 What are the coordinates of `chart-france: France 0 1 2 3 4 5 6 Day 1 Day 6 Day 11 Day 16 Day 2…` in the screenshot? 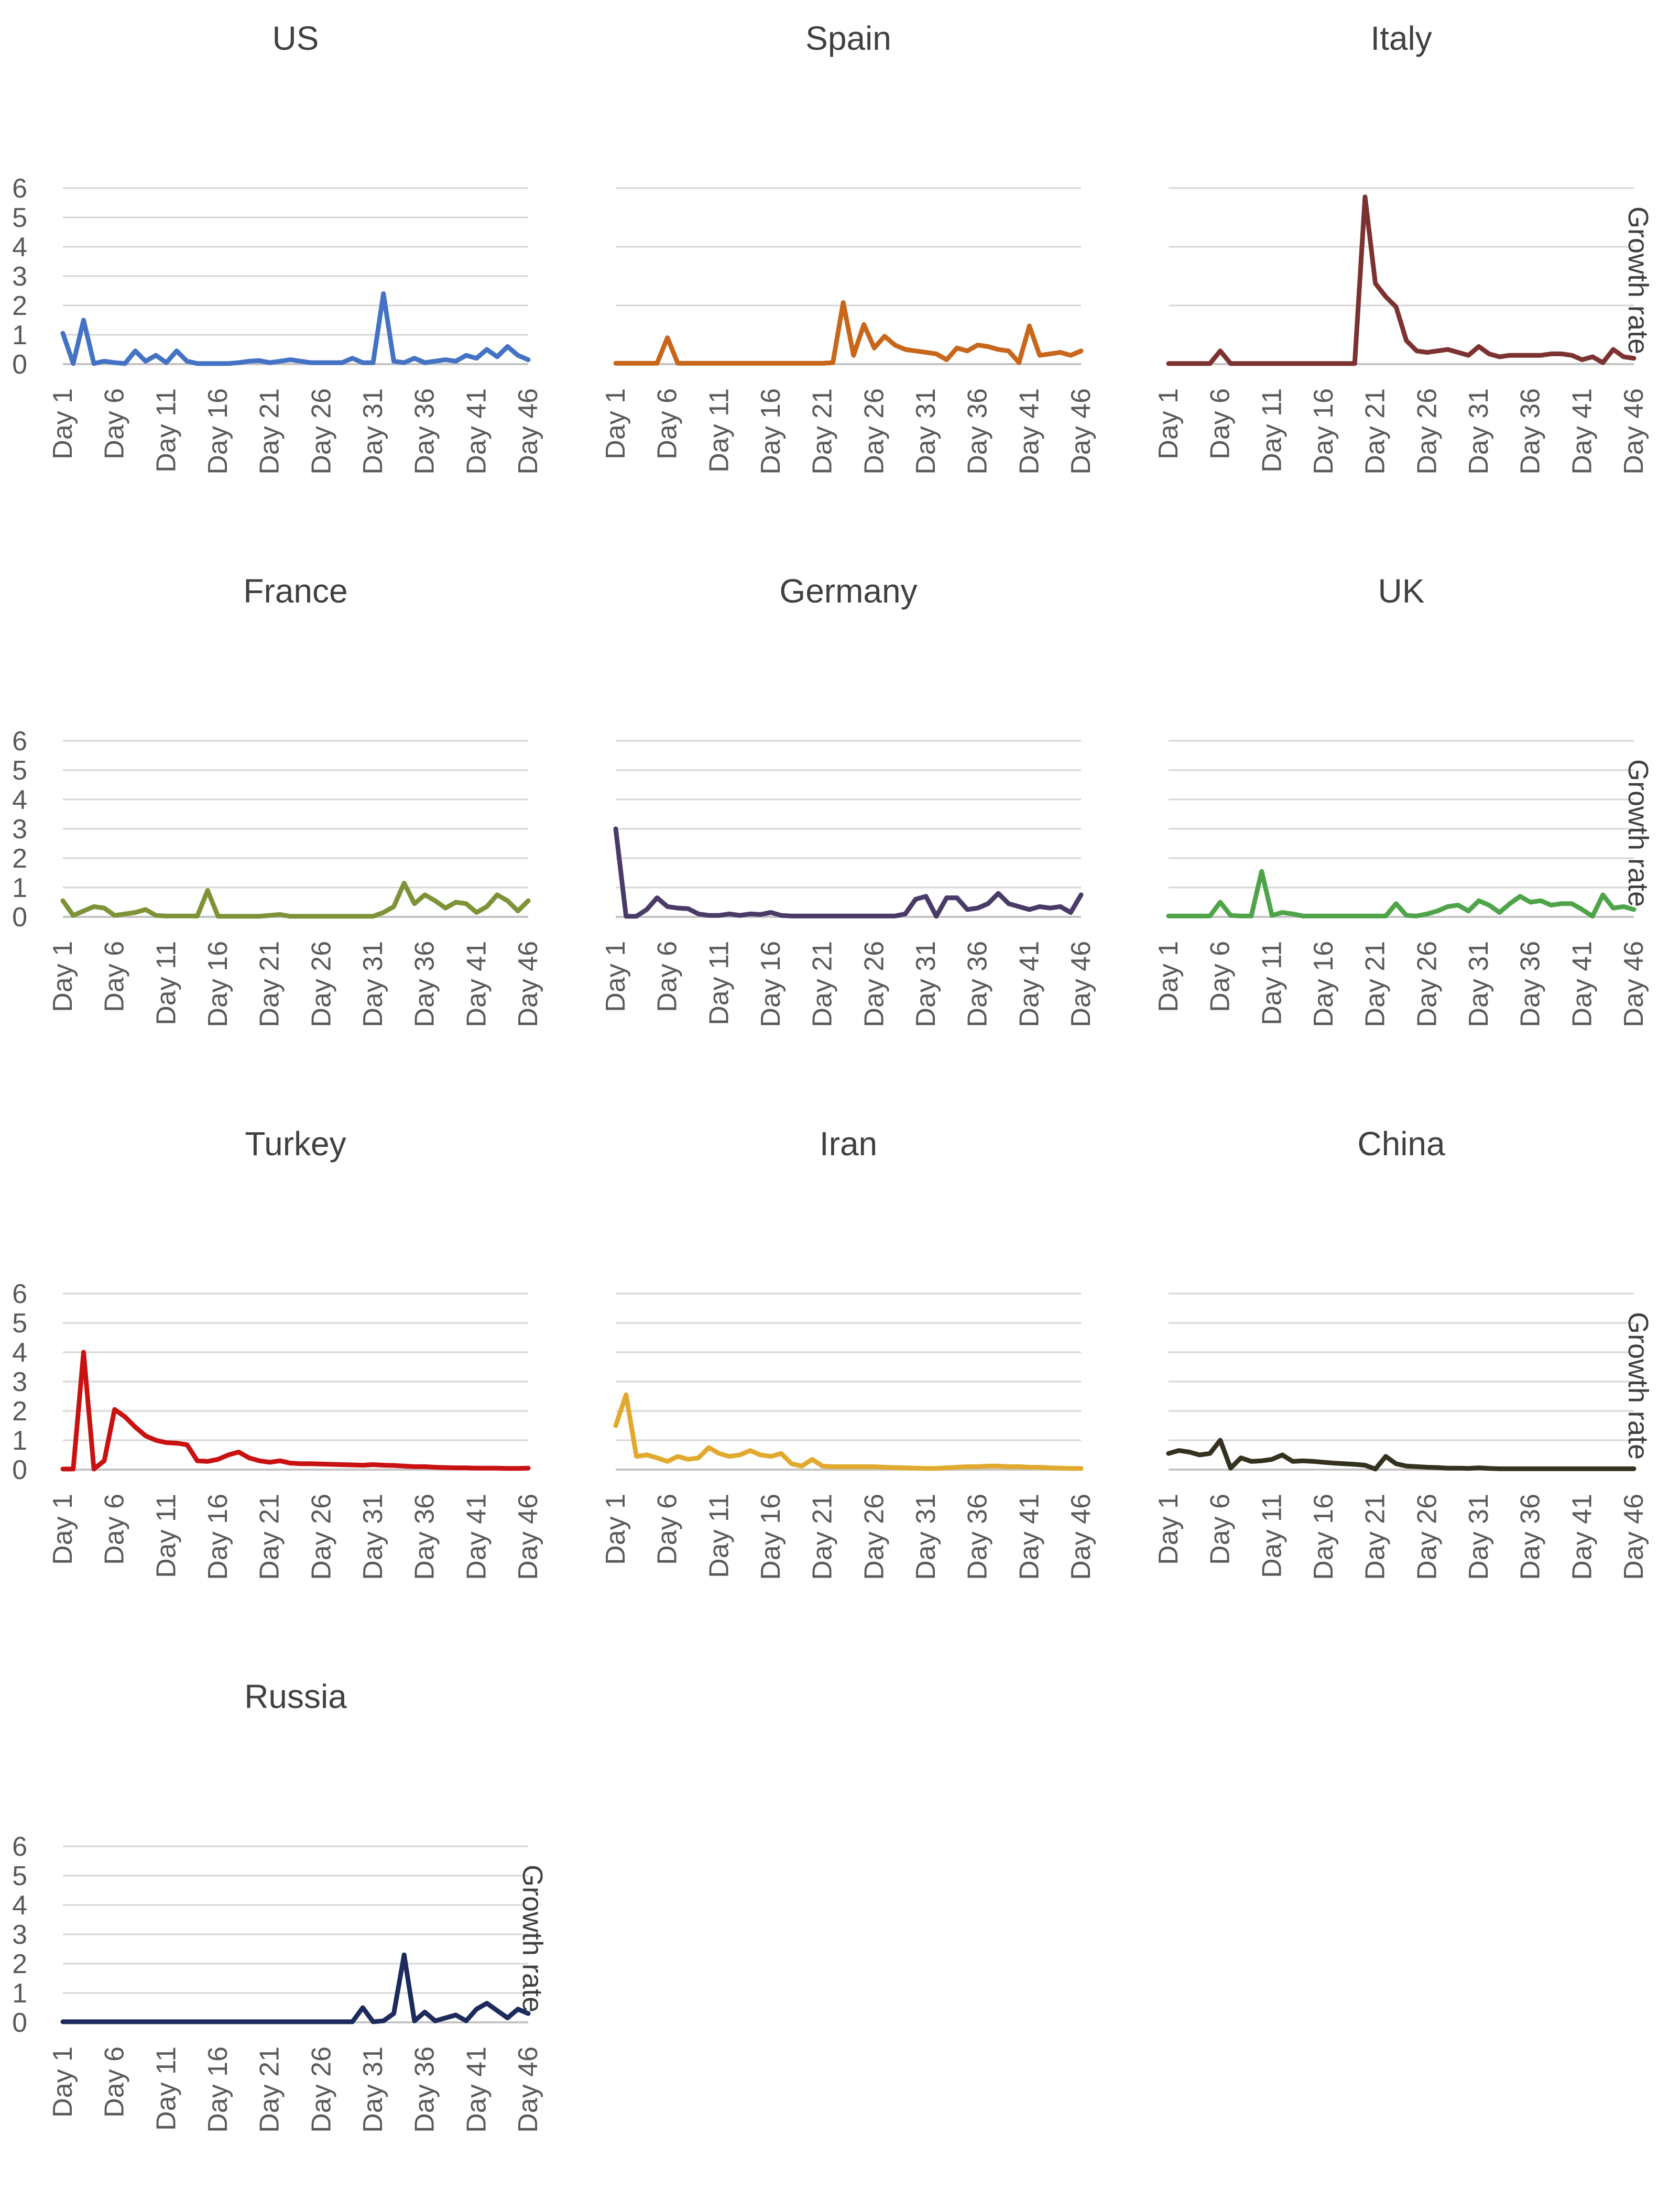 It's located at (304, 830).